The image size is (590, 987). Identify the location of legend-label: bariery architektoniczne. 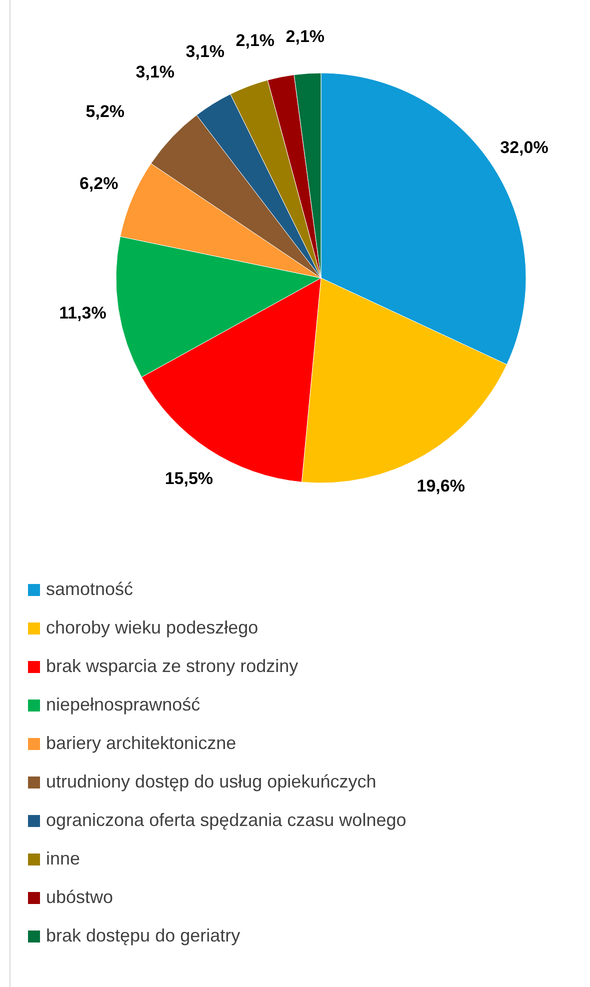
(141, 742).